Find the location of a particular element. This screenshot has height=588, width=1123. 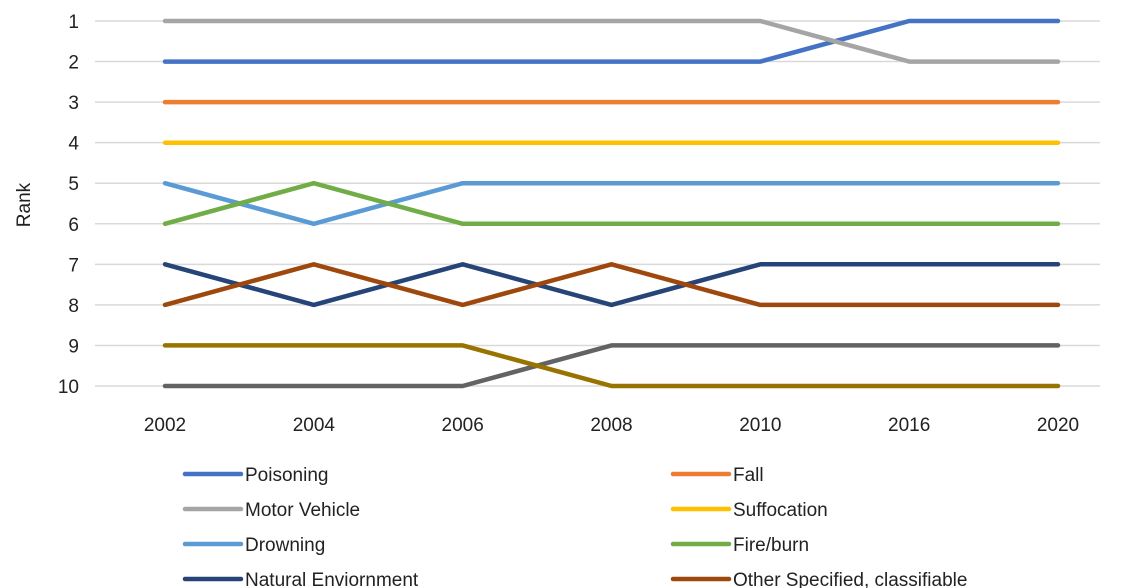

legend-label: Motor Vehicle is located at coordinates (302, 510).